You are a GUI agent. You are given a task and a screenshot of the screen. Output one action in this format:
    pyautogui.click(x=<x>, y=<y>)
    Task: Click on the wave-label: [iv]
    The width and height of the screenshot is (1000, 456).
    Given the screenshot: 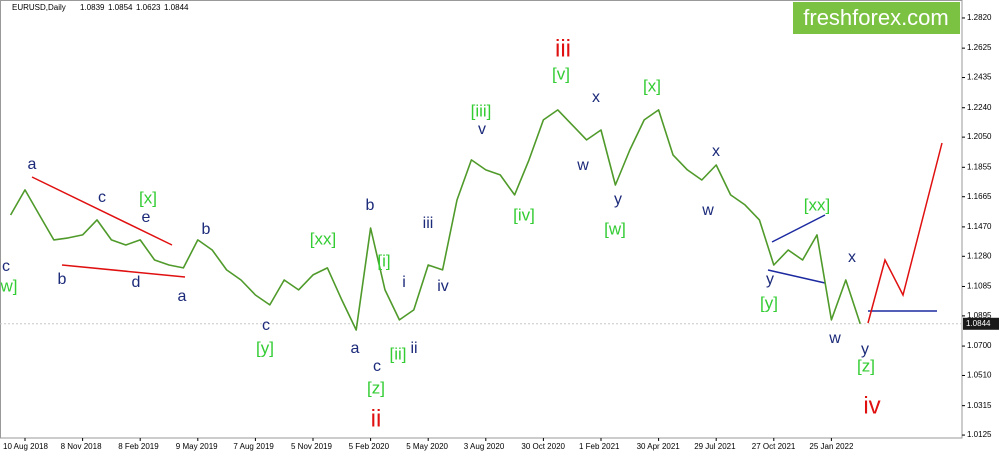 What is the action you would take?
    pyautogui.click(x=524, y=214)
    